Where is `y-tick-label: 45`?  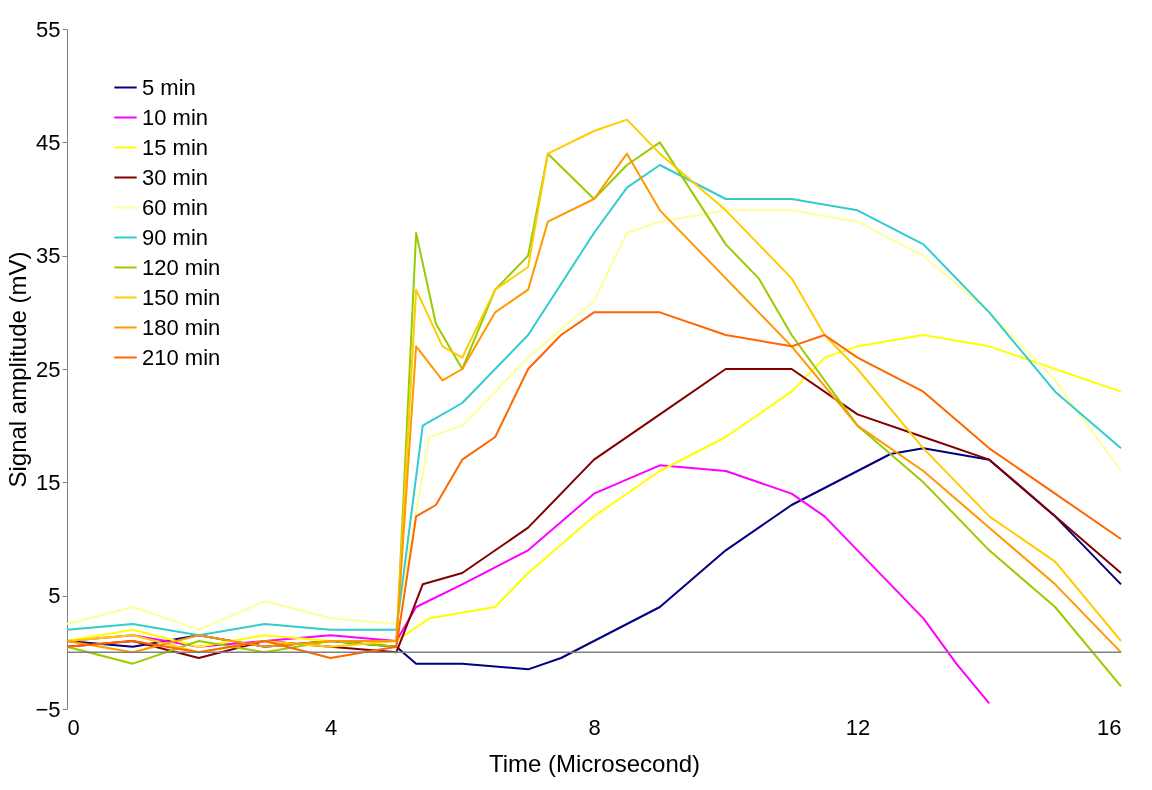
y-tick-label: 45 is located at coordinates (48, 142).